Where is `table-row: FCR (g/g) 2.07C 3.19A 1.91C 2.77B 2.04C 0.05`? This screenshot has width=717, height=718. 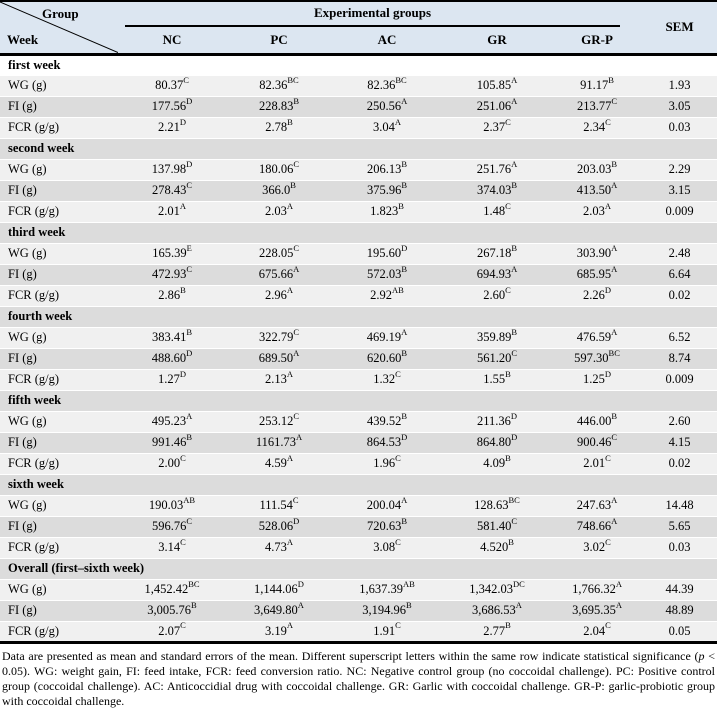 table-row: FCR (g/g) 2.07C 3.19A 1.91C 2.77B 2.04C 0.05 is located at coordinates (358, 631).